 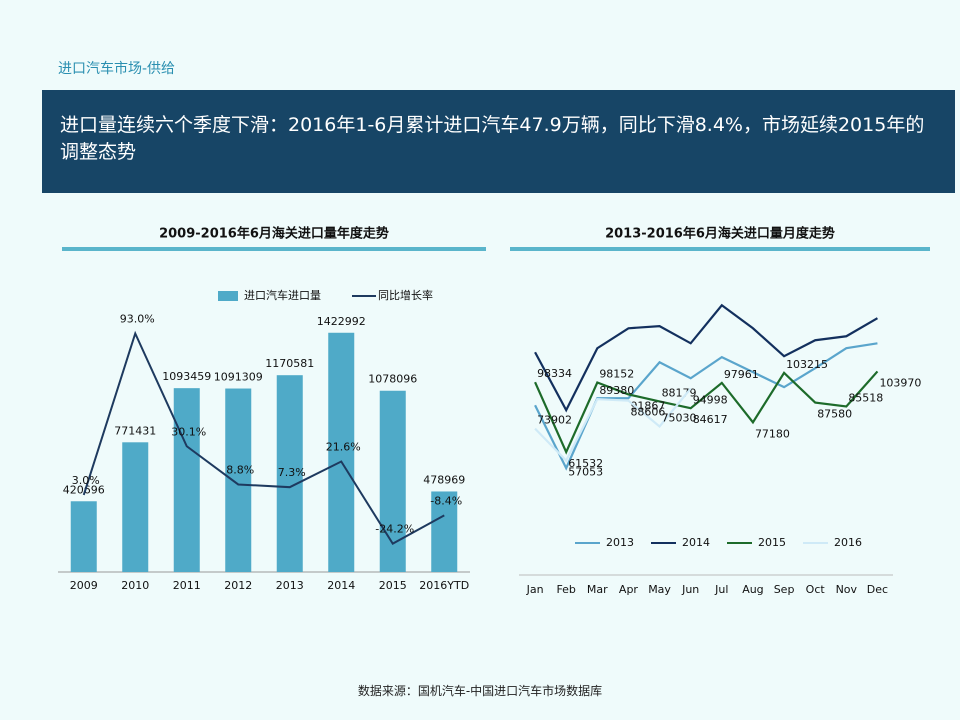 What do you see at coordinates (343, 447) in the screenshot?
I see `line-label: 21.6%` at bounding box center [343, 447].